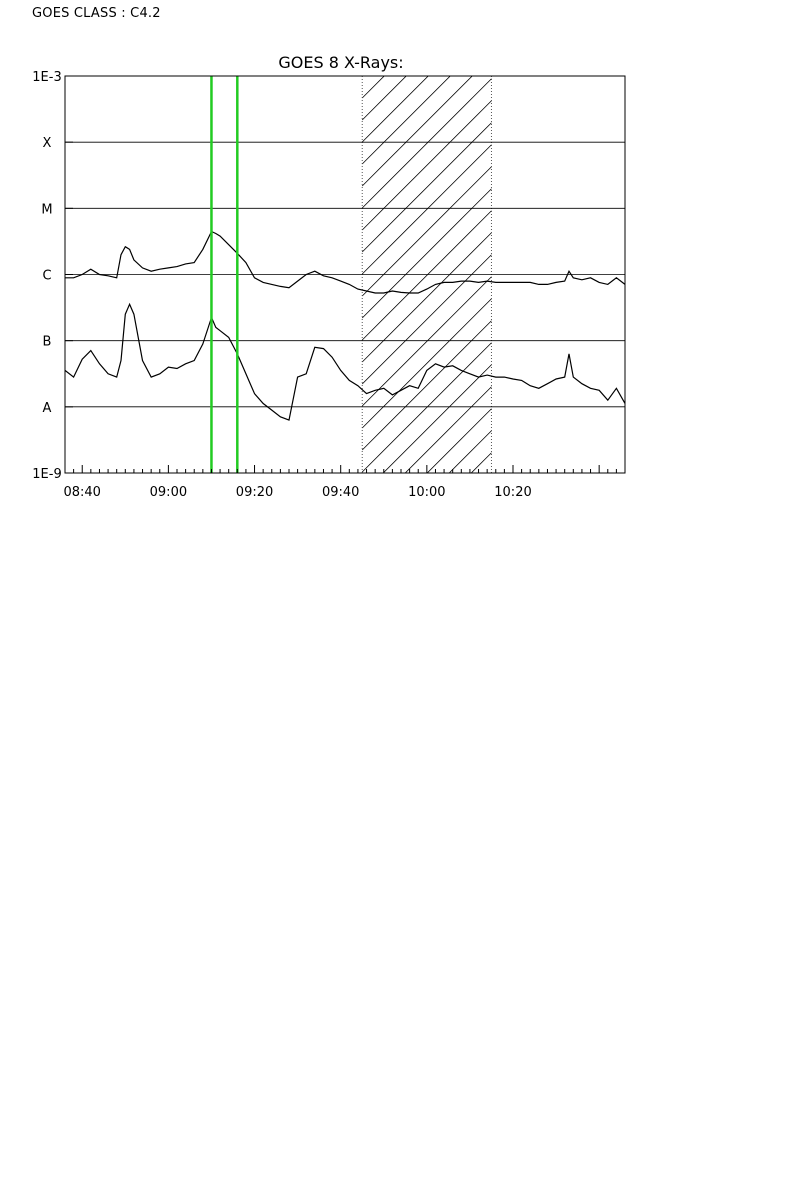 This screenshot has width=790, height=1180. Describe the element at coordinates (47, 408) in the screenshot. I see `y-tick-label: A` at that location.